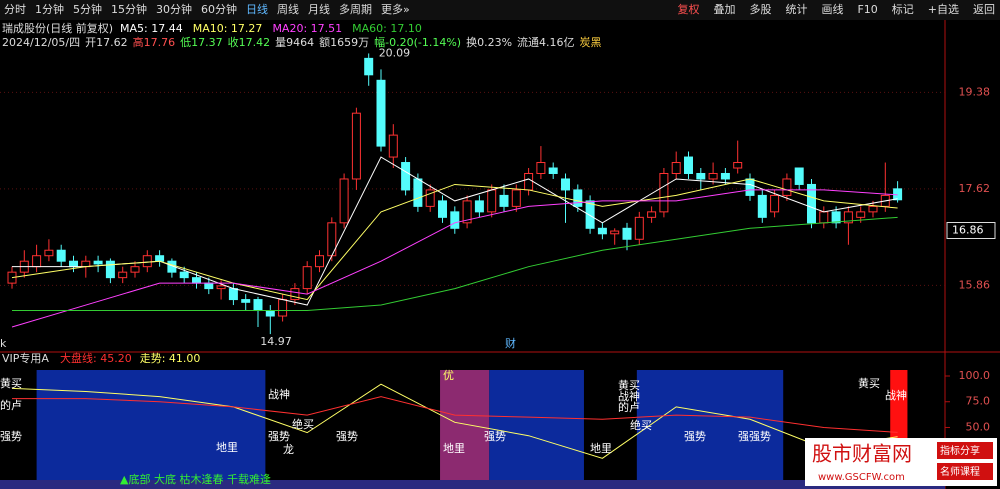 The image size is (1000, 489). I want to click on indicator-line, so click(454, 421).